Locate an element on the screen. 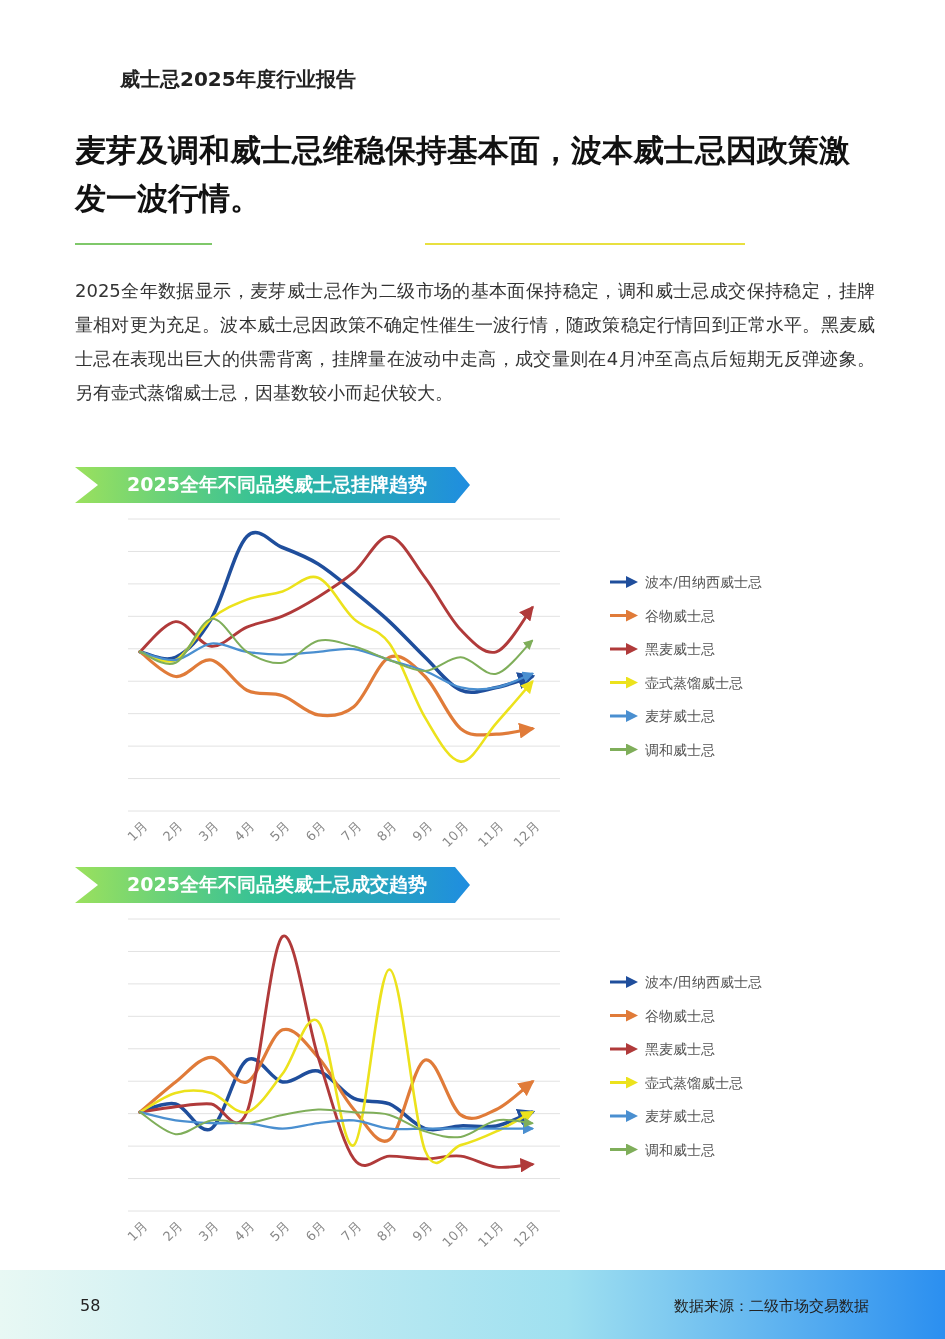  text: 58 is located at coordinates (90, 1305).